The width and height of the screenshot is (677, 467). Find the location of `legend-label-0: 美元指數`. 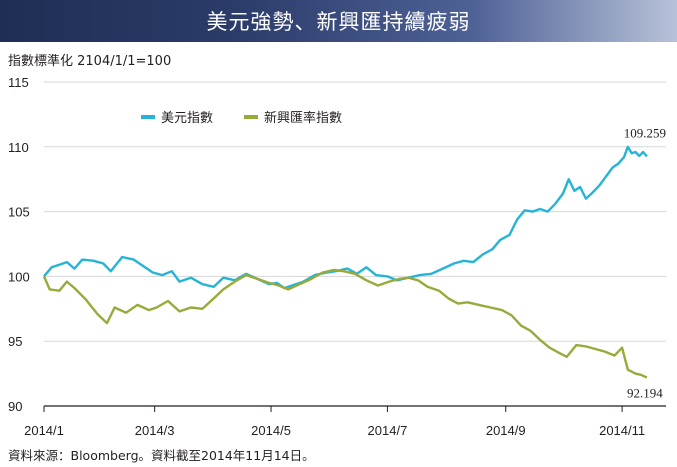

legend-label-0: 美元指數 is located at coordinates (187, 118).